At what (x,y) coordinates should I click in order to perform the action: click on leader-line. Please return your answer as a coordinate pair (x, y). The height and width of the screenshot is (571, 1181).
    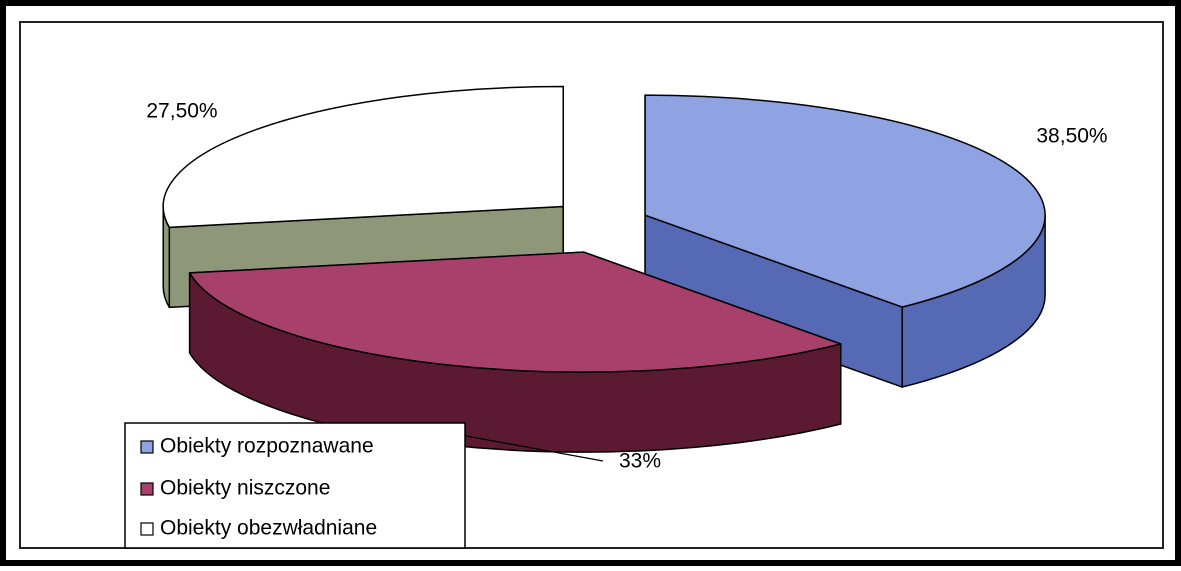
    Looking at the image, I should click on (529, 447).